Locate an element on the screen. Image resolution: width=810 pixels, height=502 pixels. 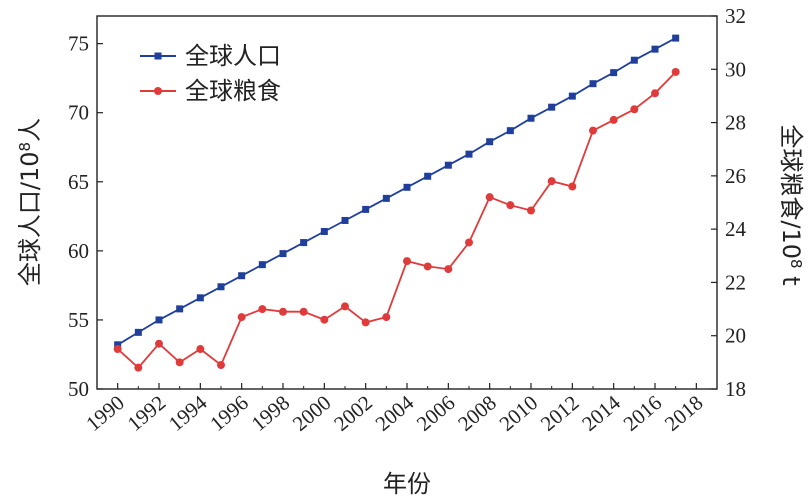
y-right-tick-label: 26 is located at coordinates (735, 176).